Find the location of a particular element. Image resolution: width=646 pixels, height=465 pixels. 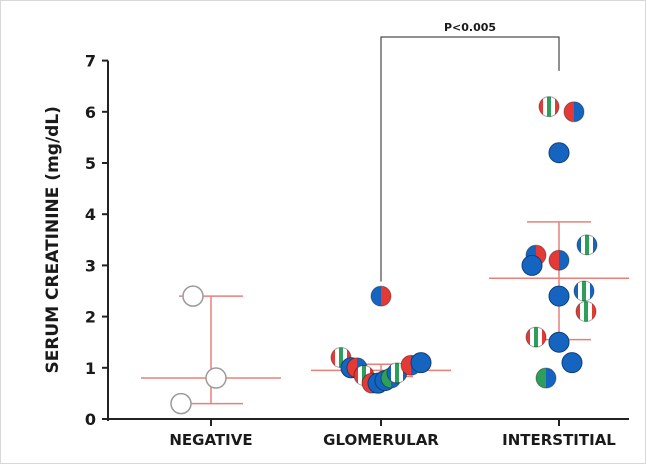

y-tick-label: 1 is located at coordinates (90, 368).